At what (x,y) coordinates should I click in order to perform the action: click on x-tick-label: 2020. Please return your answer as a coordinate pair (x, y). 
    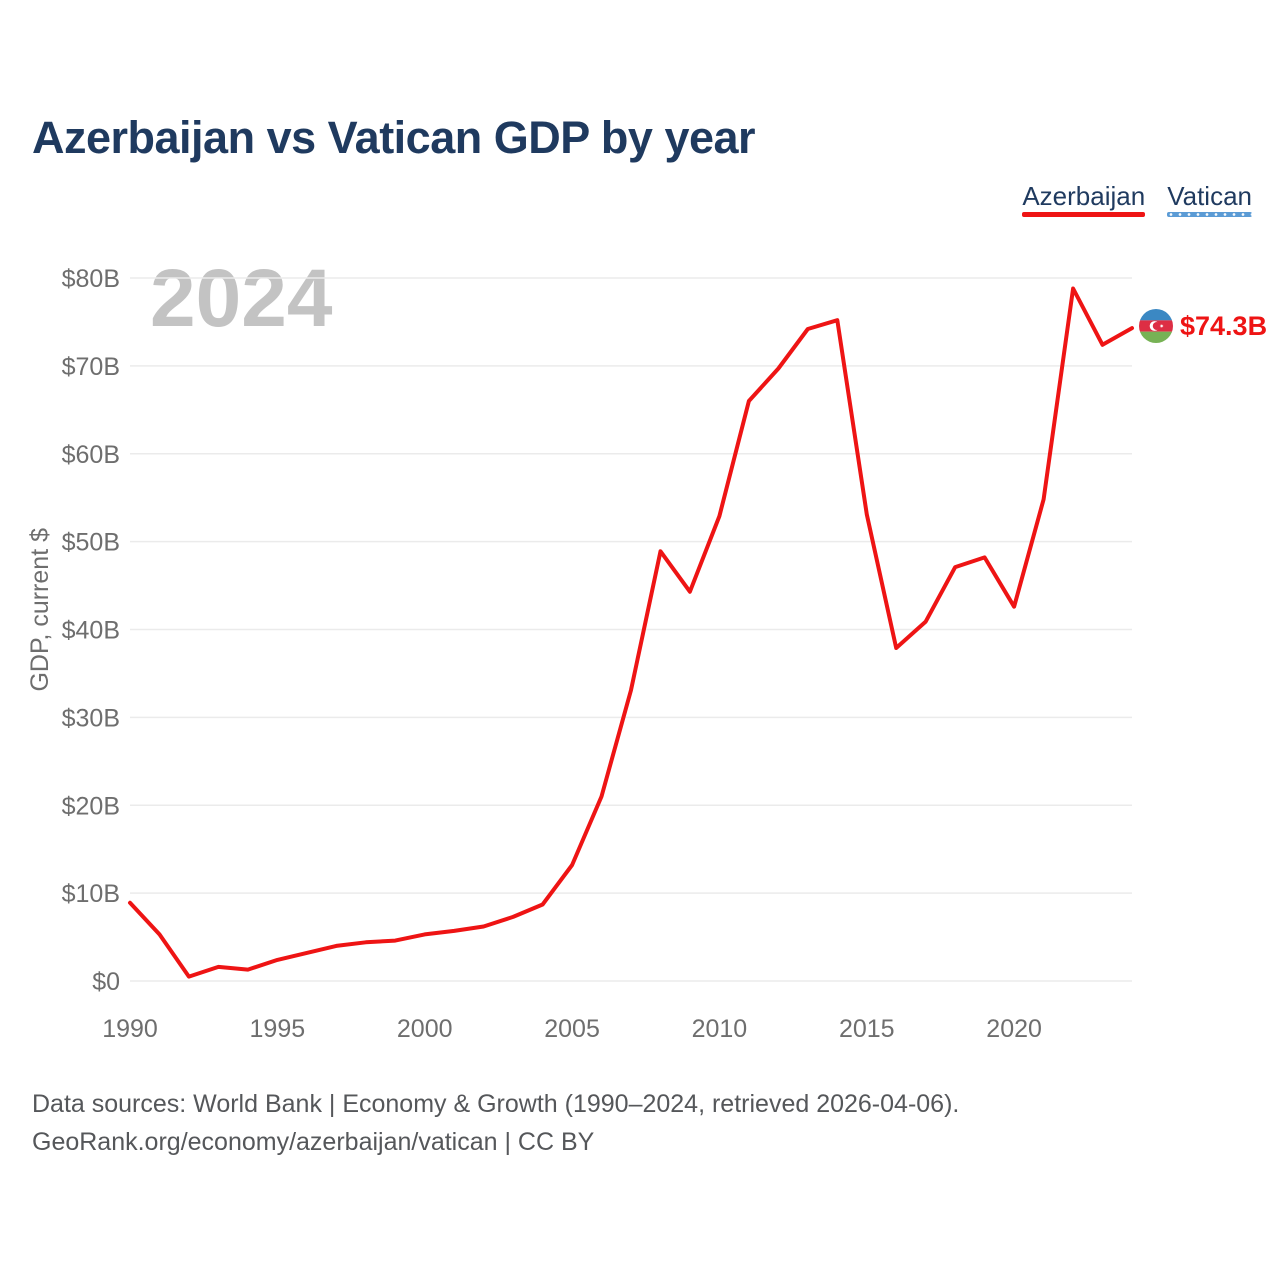
    Looking at the image, I should click on (1014, 1029).